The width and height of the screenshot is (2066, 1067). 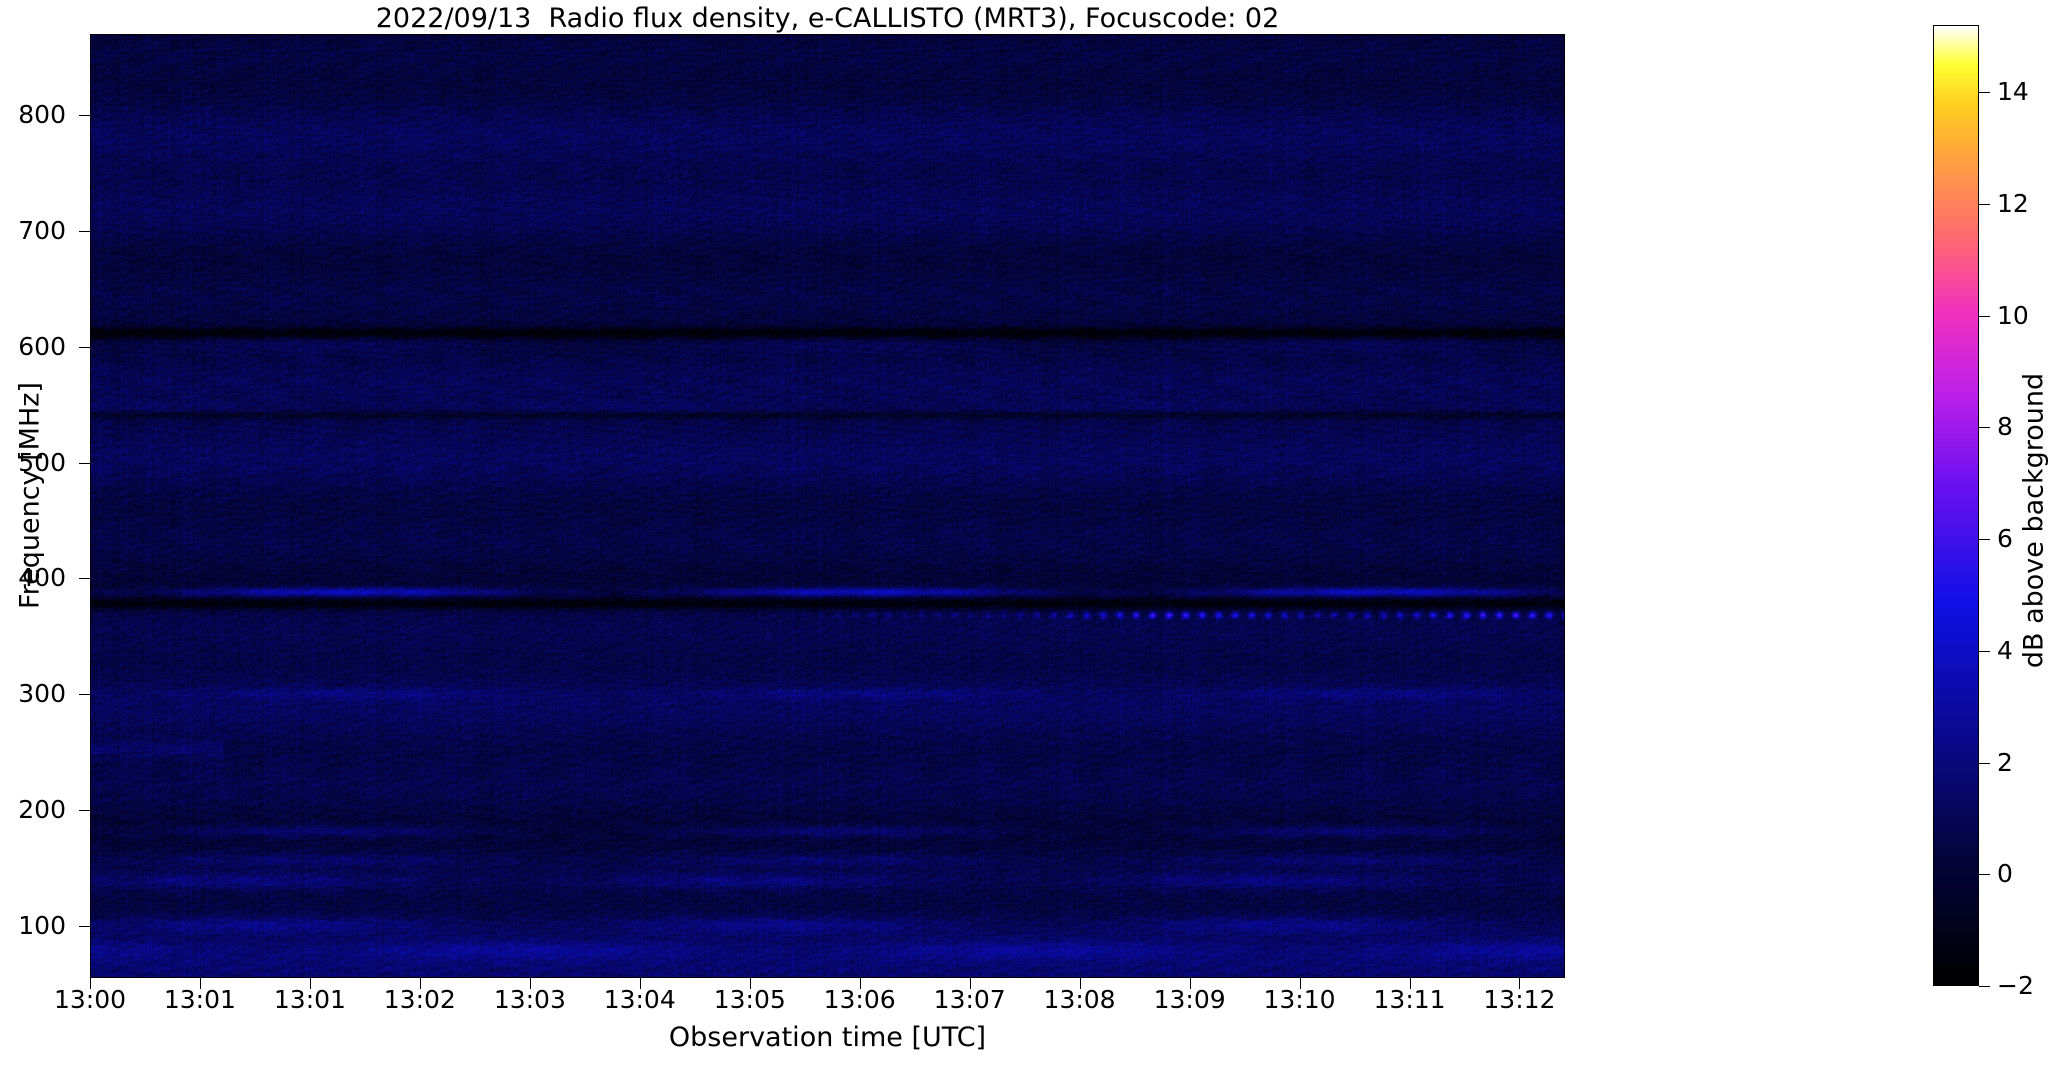 I want to click on x-axis-label: Observation time [UTC], so click(x=827, y=1037).